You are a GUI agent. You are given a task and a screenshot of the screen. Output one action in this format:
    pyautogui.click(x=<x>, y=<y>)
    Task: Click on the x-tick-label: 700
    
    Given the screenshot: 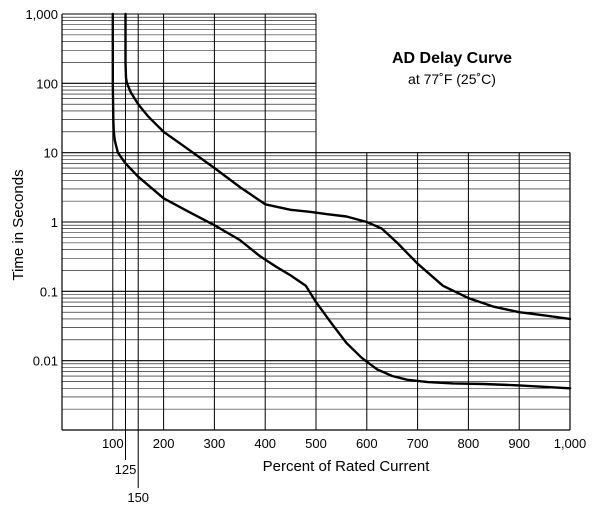 What is the action you would take?
    pyautogui.click(x=418, y=443)
    